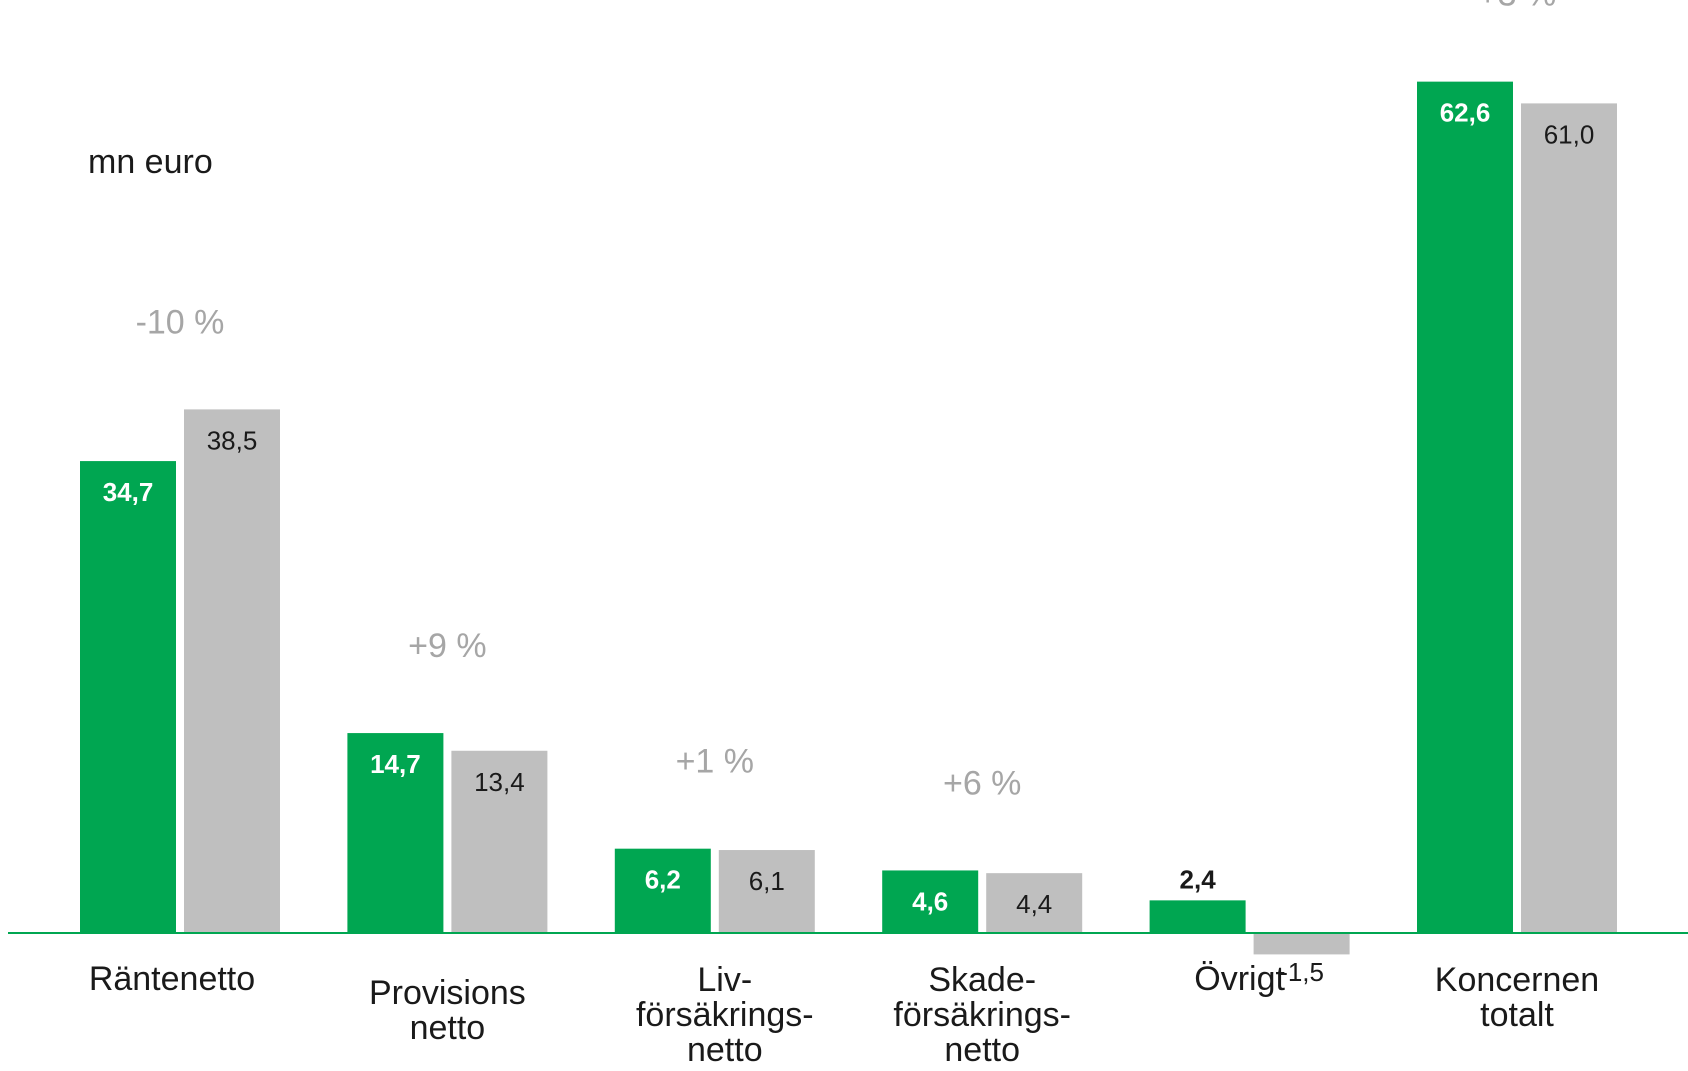  Describe the element at coordinates (1517, 1015) in the screenshot. I see `category-label-5-line-1: totalt` at that location.